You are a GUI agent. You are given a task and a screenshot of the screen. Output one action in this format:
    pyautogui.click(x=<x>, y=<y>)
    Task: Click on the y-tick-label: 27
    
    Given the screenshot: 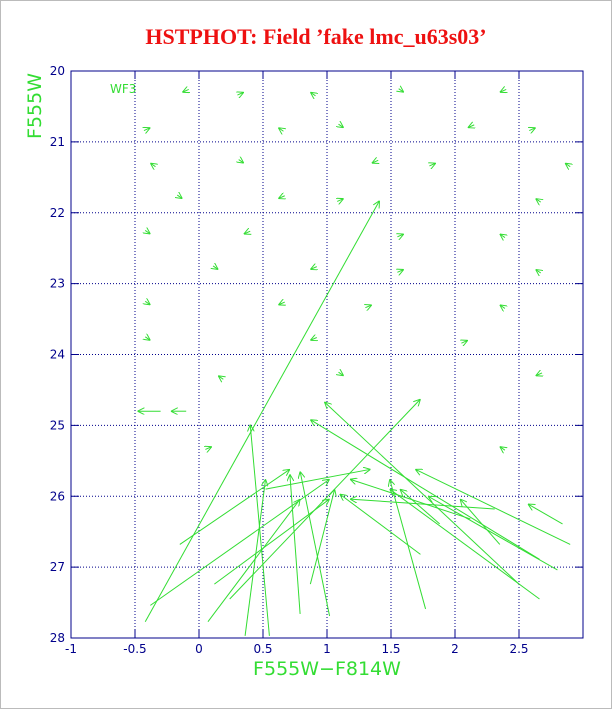 What is the action you would take?
    pyautogui.click(x=57, y=567)
    